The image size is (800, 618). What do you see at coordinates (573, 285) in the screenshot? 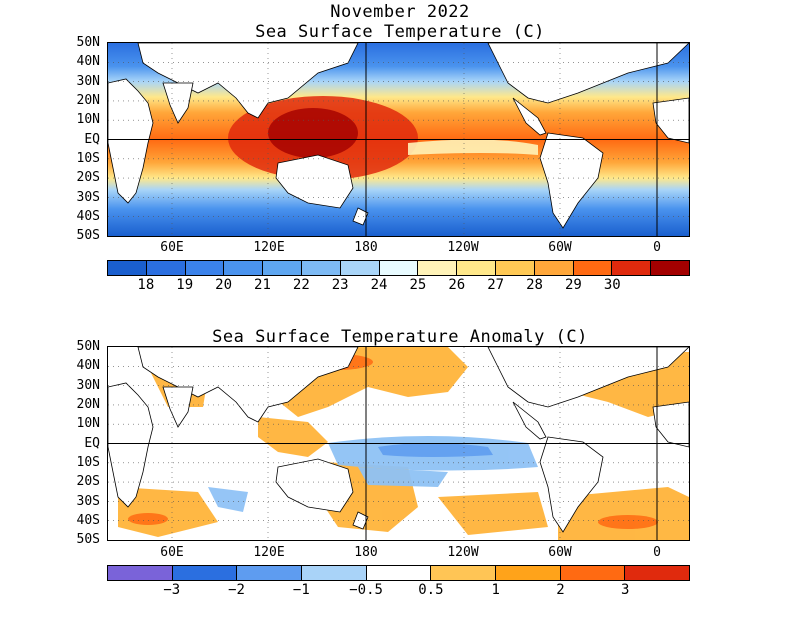
I see `colorbar-label: 29` at bounding box center [573, 285].